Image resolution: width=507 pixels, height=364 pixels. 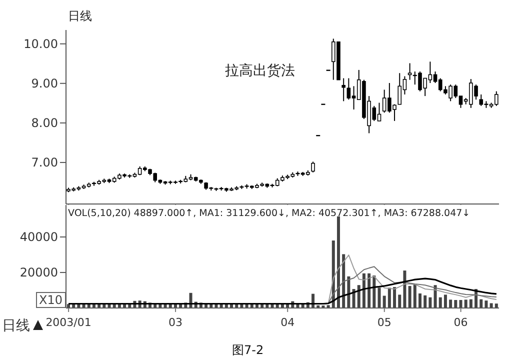 I want to click on annotation: 拉高出货法, so click(x=260, y=71).